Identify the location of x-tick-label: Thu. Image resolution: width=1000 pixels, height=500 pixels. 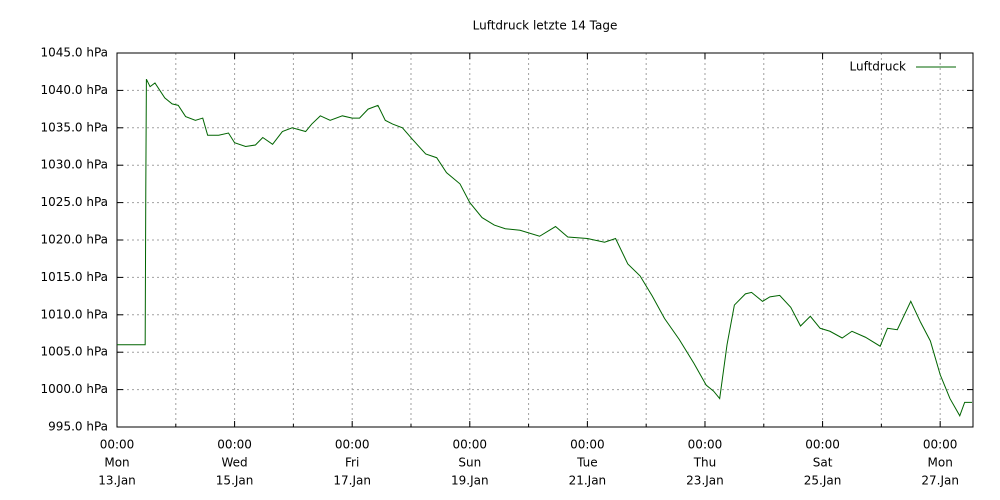
(705, 463).